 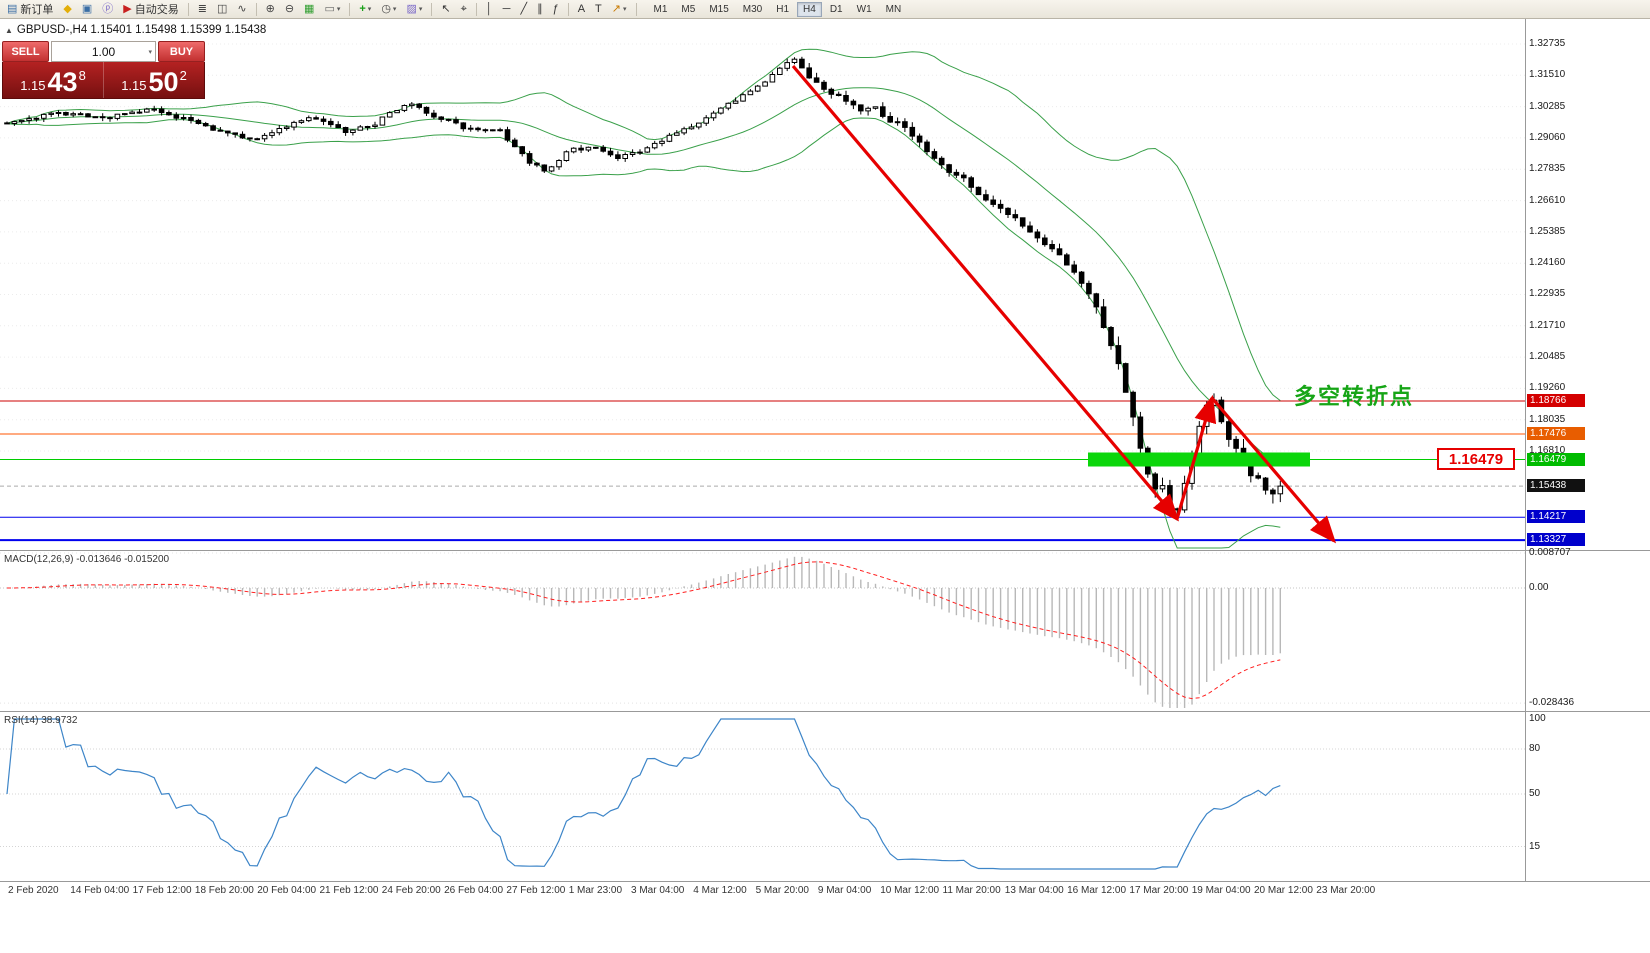 I want to click on line-chart-icon: ∿, so click(x=242, y=8).